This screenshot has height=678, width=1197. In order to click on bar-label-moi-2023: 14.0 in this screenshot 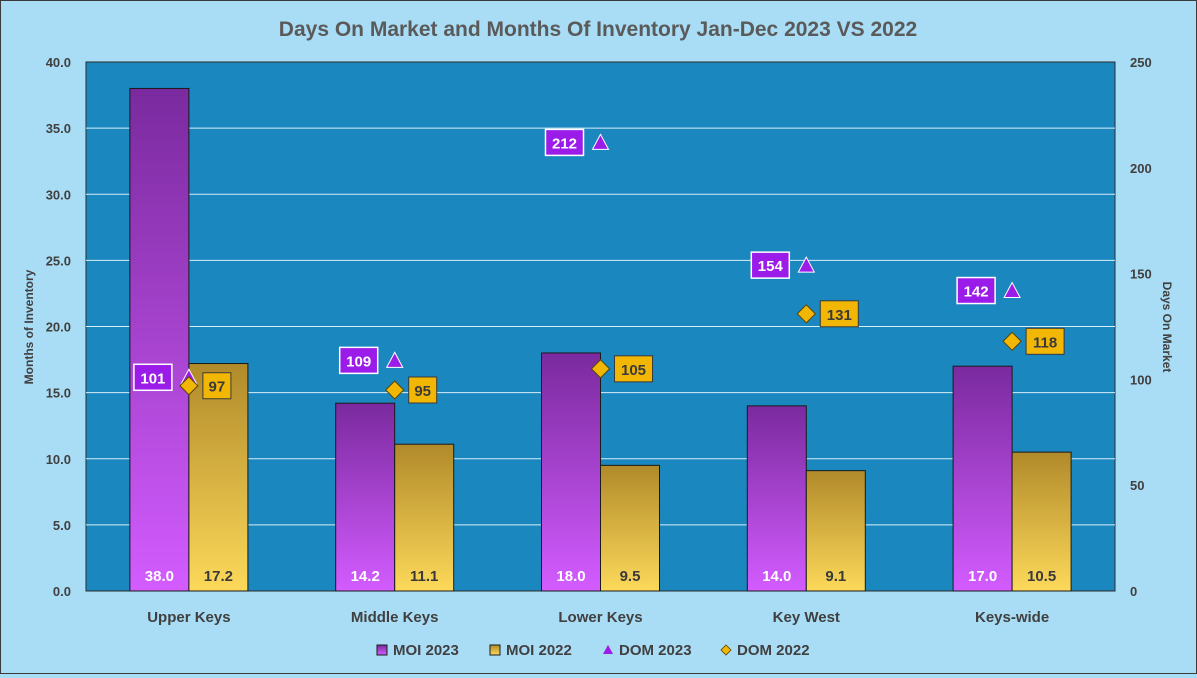, I will do `click(776, 576)`.